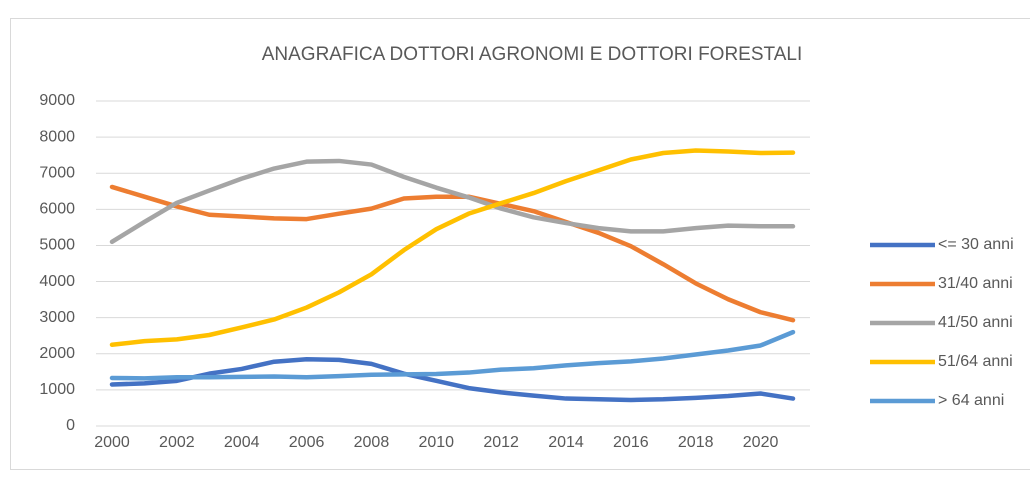  I want to click on x-tick-label: 2012, so click(501, 442).